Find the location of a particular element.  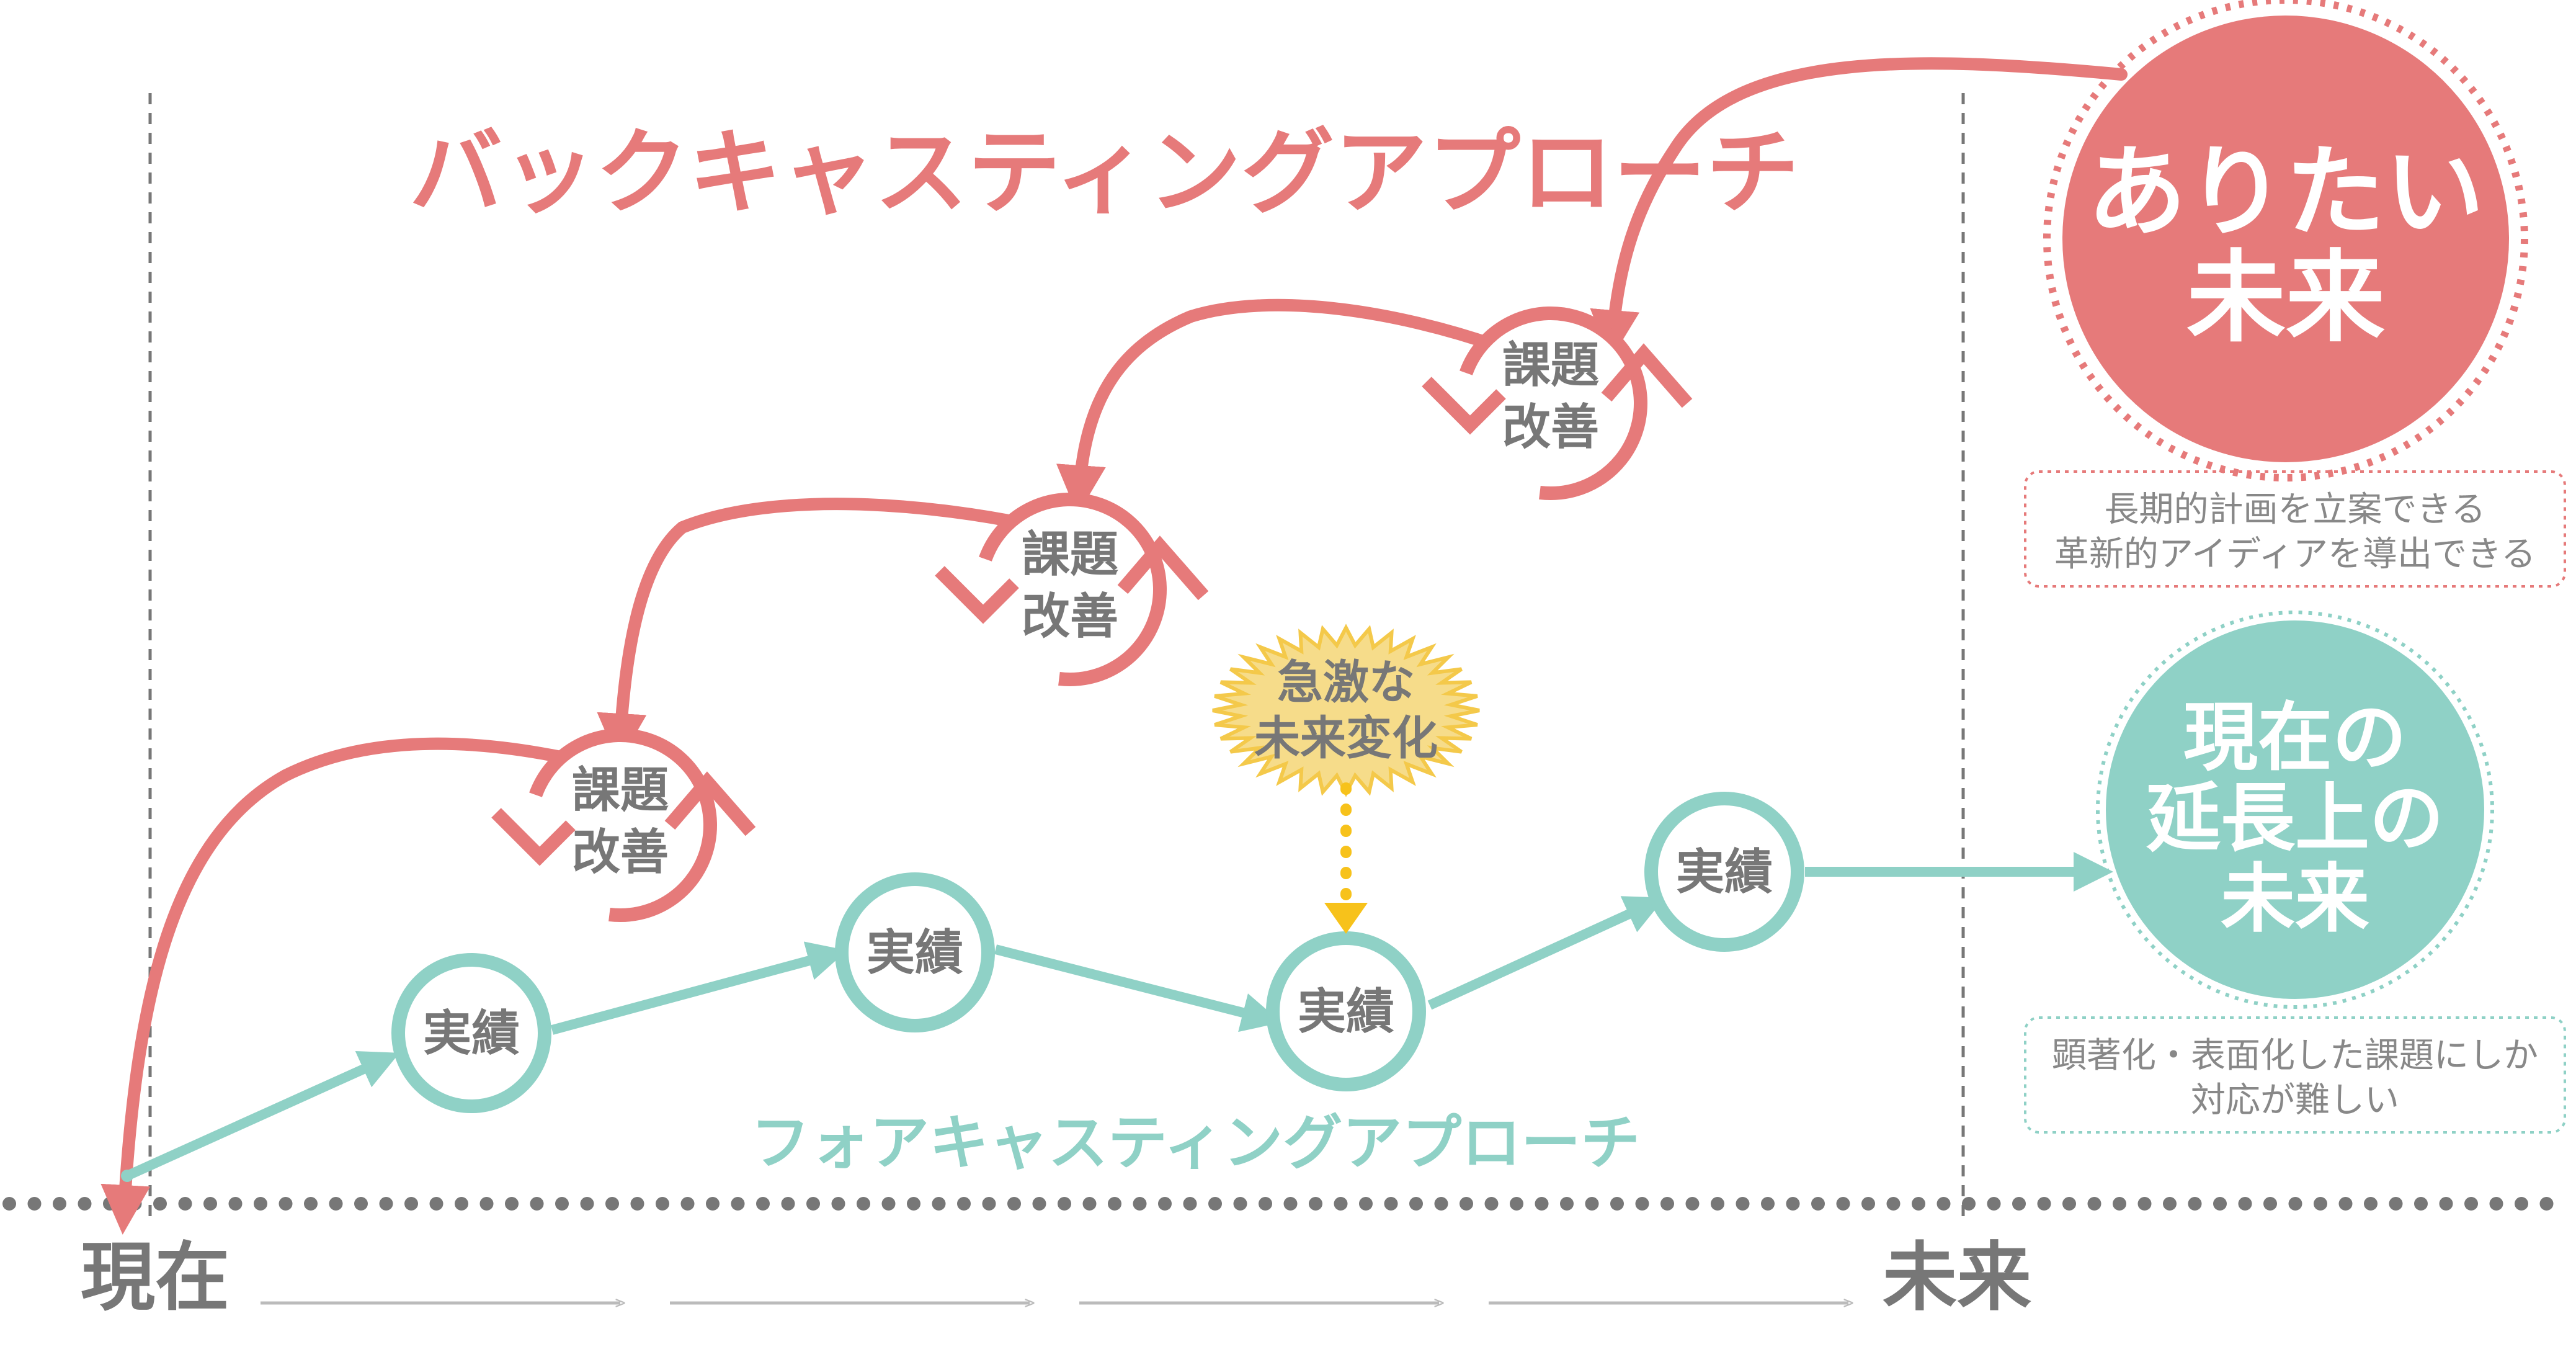

extension-future-note: 顕著化・表面化した課題にしか 対応が難しい is located at coordinates (2295, 1075).